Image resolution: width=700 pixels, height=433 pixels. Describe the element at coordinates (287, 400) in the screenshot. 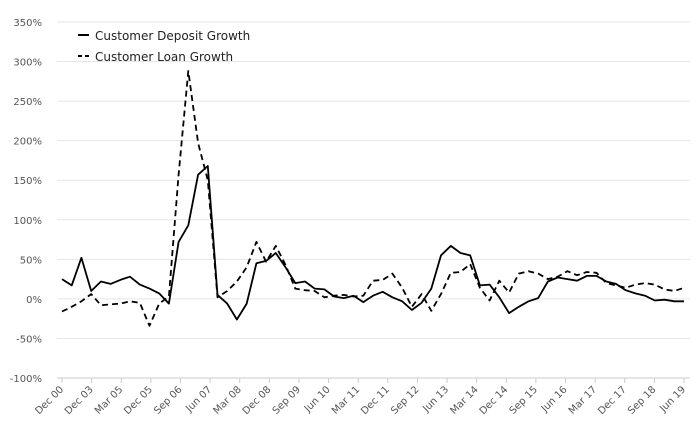

I see `x-tick-label: Sep 09` at that location.